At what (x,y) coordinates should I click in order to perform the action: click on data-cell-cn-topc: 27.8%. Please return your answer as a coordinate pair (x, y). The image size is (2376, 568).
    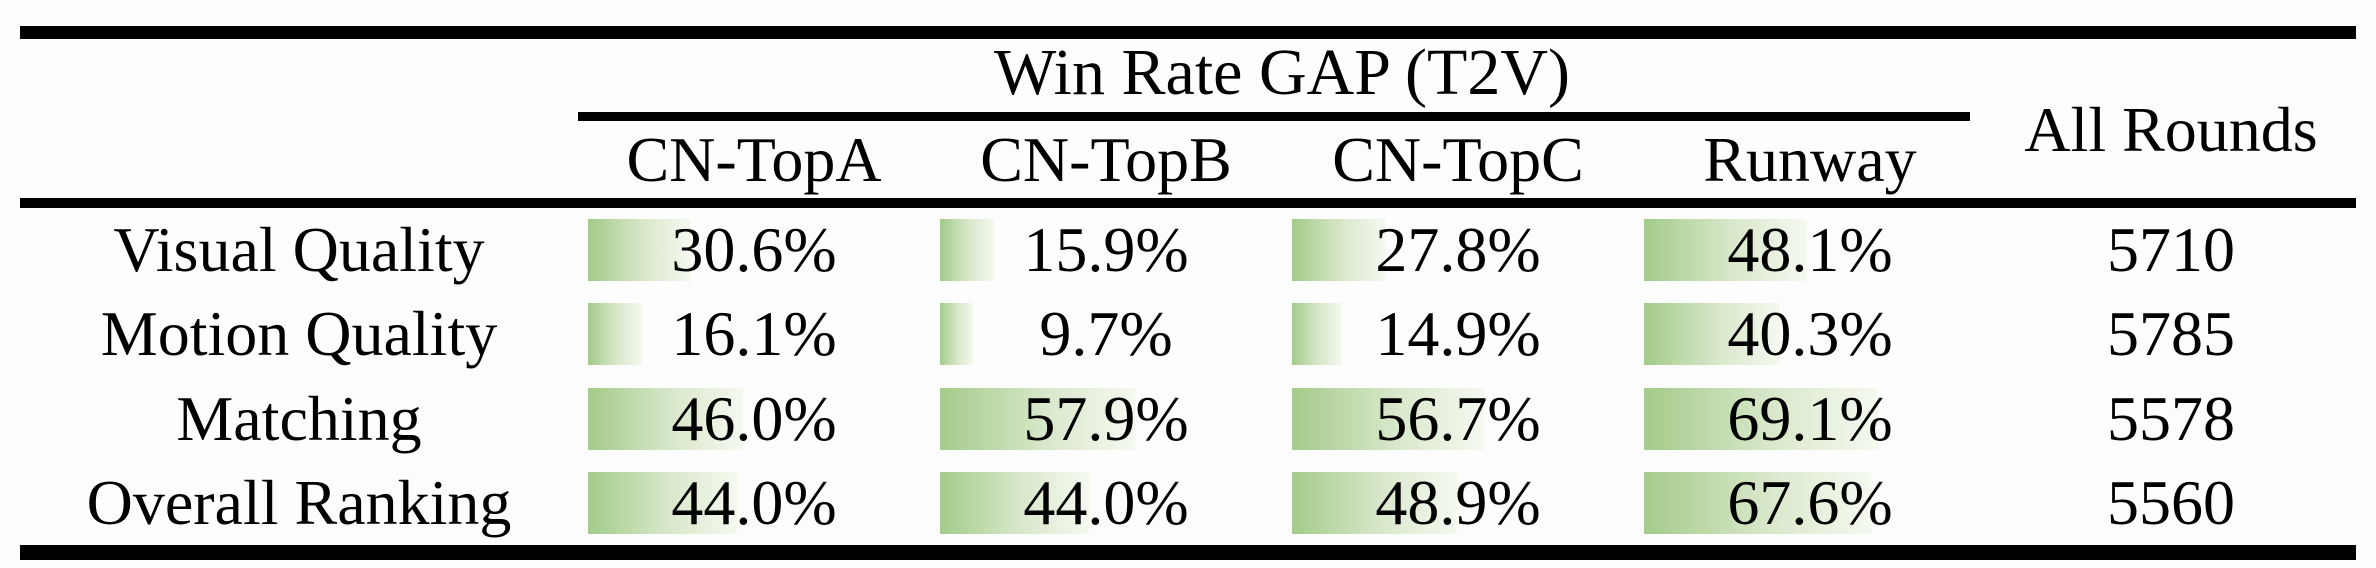
    Looking at the image, I should click on (1458, 250).